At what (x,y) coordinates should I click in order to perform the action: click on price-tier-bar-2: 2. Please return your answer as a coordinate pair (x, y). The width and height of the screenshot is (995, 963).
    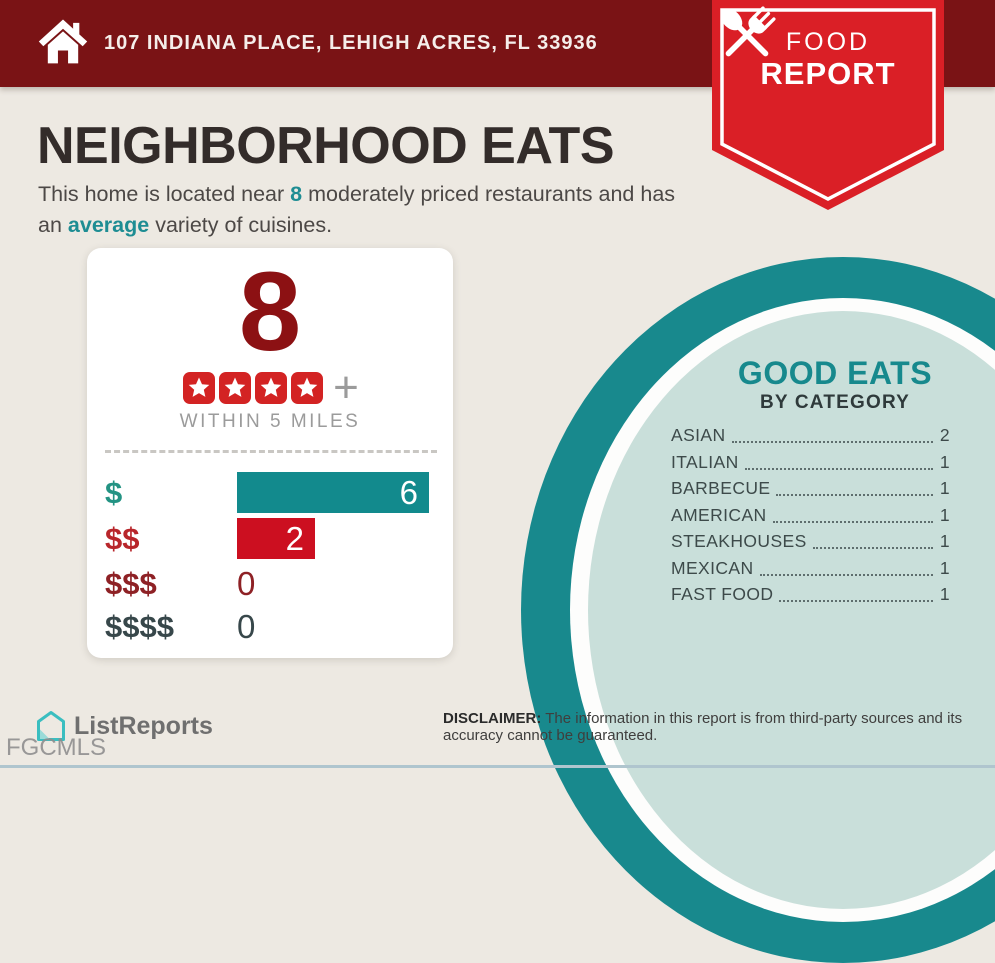
    Looking at the image, I should click on (276, 538).